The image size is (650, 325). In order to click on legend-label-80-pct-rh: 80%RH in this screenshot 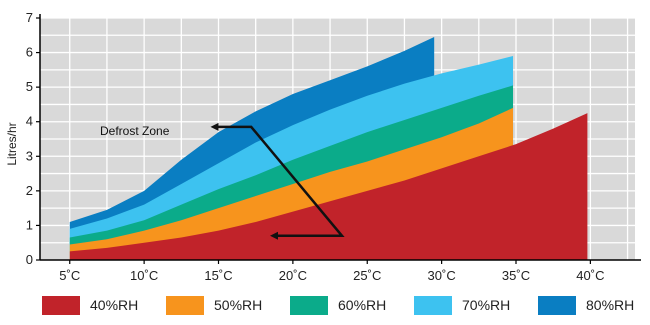, I will do `click(610, 305)`.